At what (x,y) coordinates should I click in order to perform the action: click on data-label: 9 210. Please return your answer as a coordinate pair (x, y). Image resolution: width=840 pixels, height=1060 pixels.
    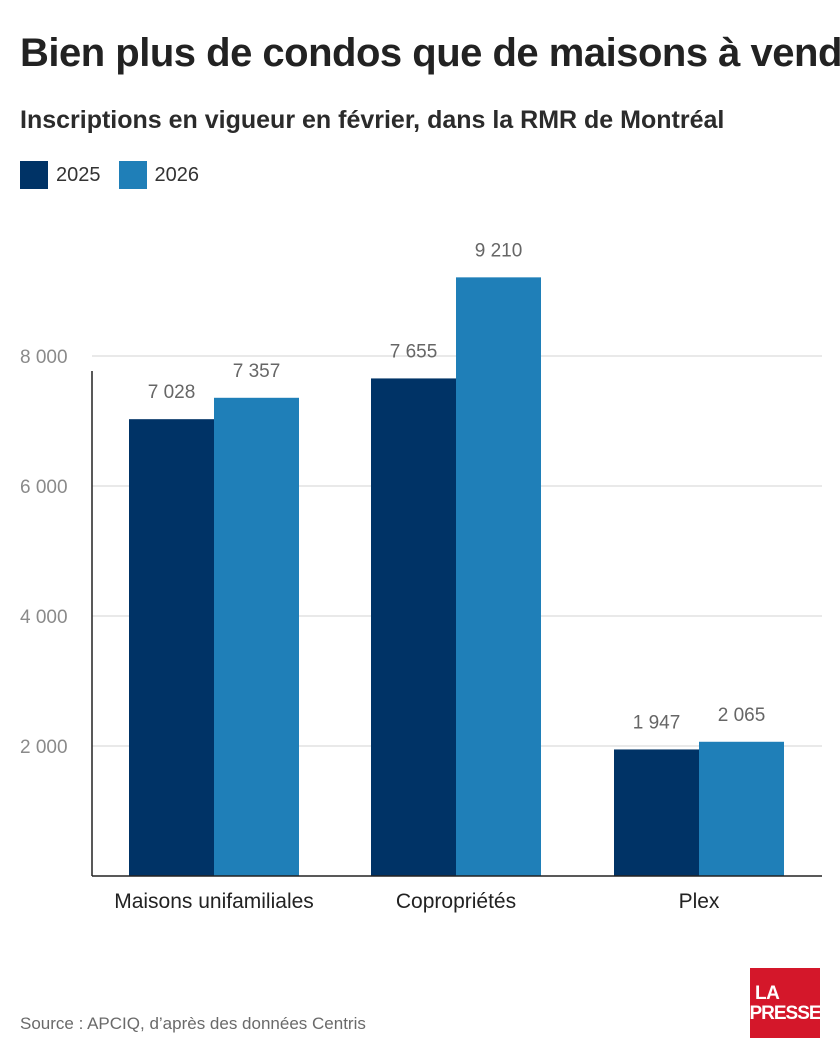
    Looking at the image, I should click on (499, 250).